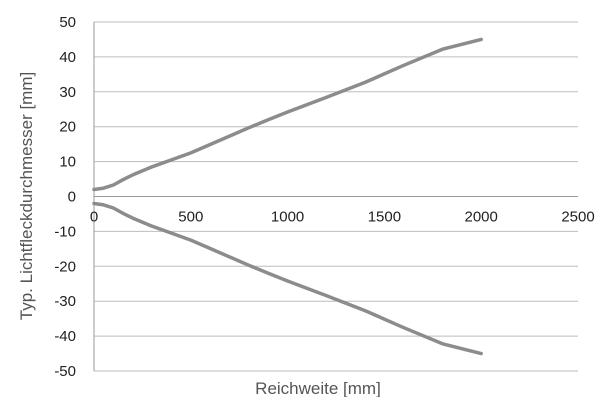 This screenshot has height=397, width=601. I want to click on y-tick-label: -10, so click(65, 231).